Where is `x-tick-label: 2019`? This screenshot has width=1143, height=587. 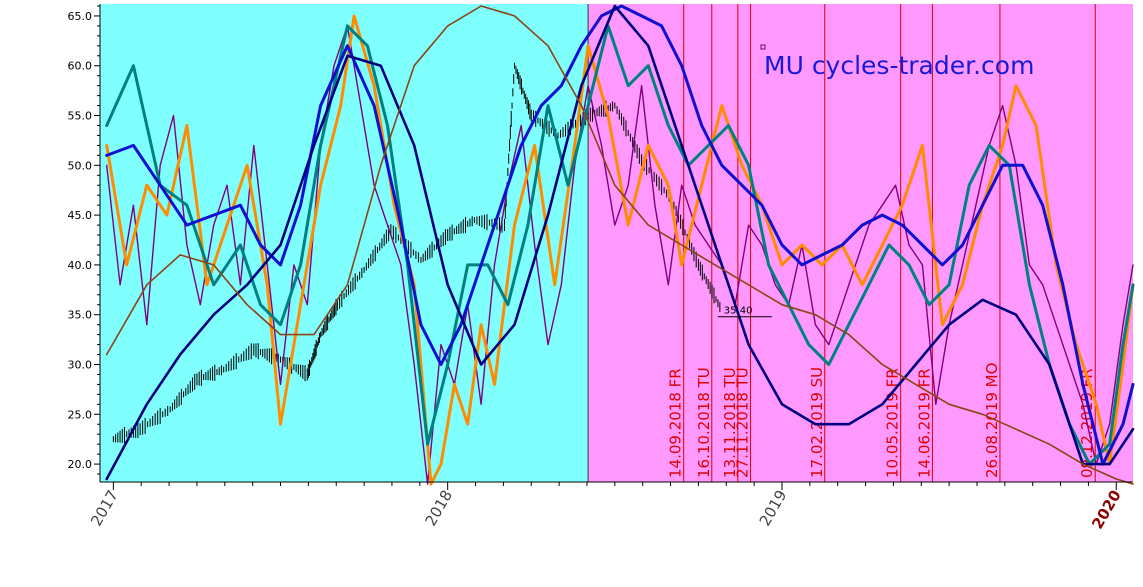
x-tick-label: 2019 is located at coordinates (773, 508).